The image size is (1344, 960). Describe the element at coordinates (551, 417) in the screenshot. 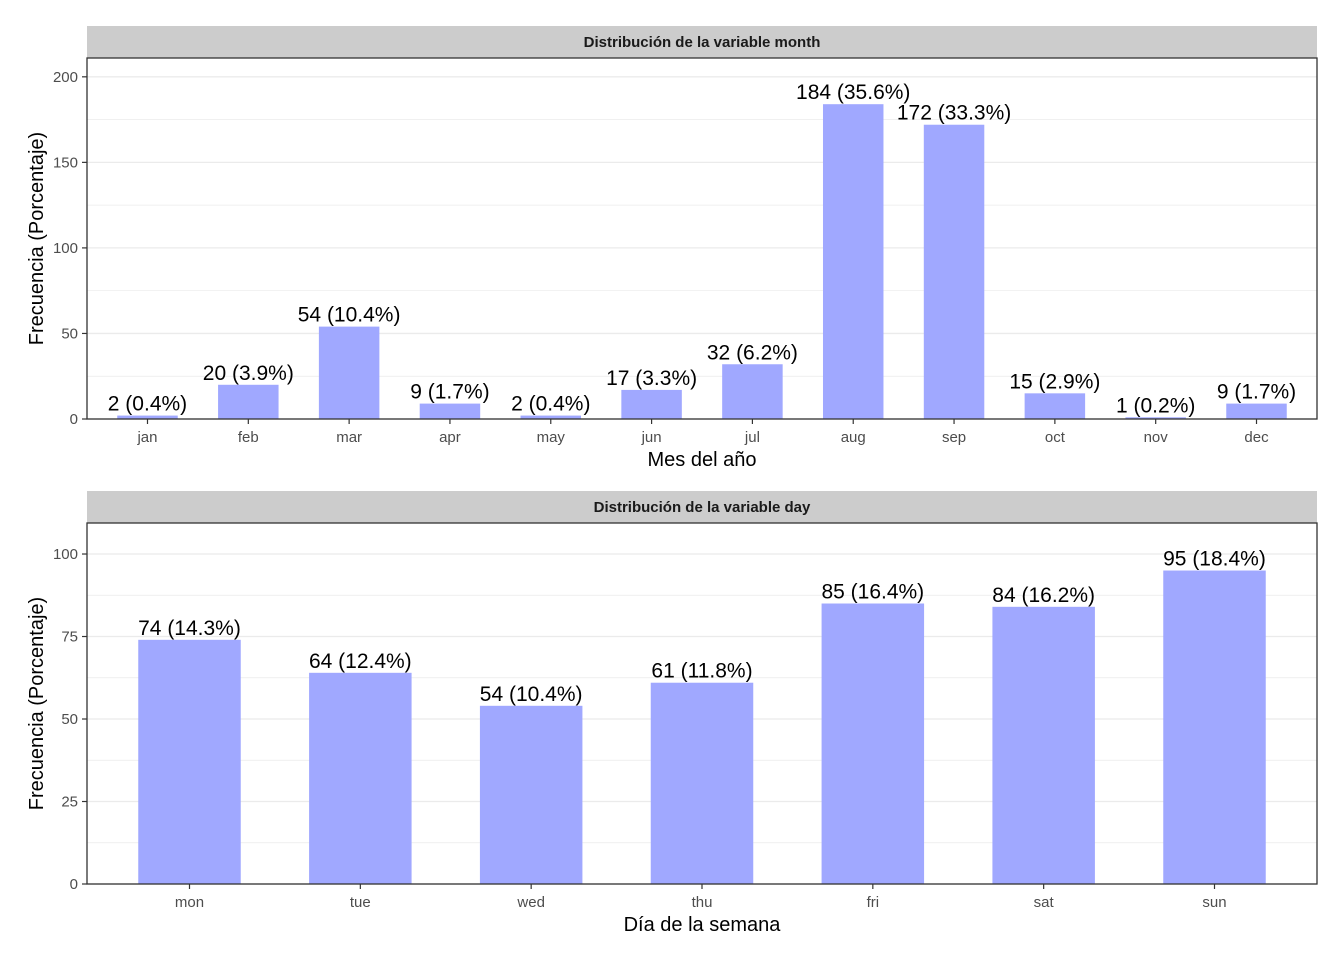

I see `chart0-bar-may` at that location.